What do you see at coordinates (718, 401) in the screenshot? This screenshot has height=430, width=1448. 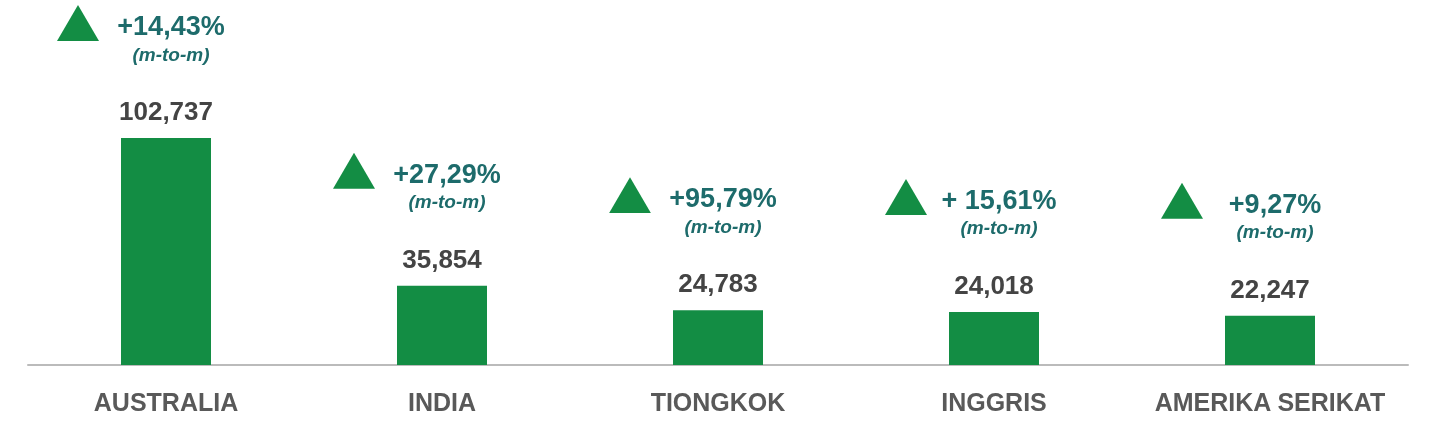 I see `x-tick-label: TIONGKOK` at bounding box center [718, 401].